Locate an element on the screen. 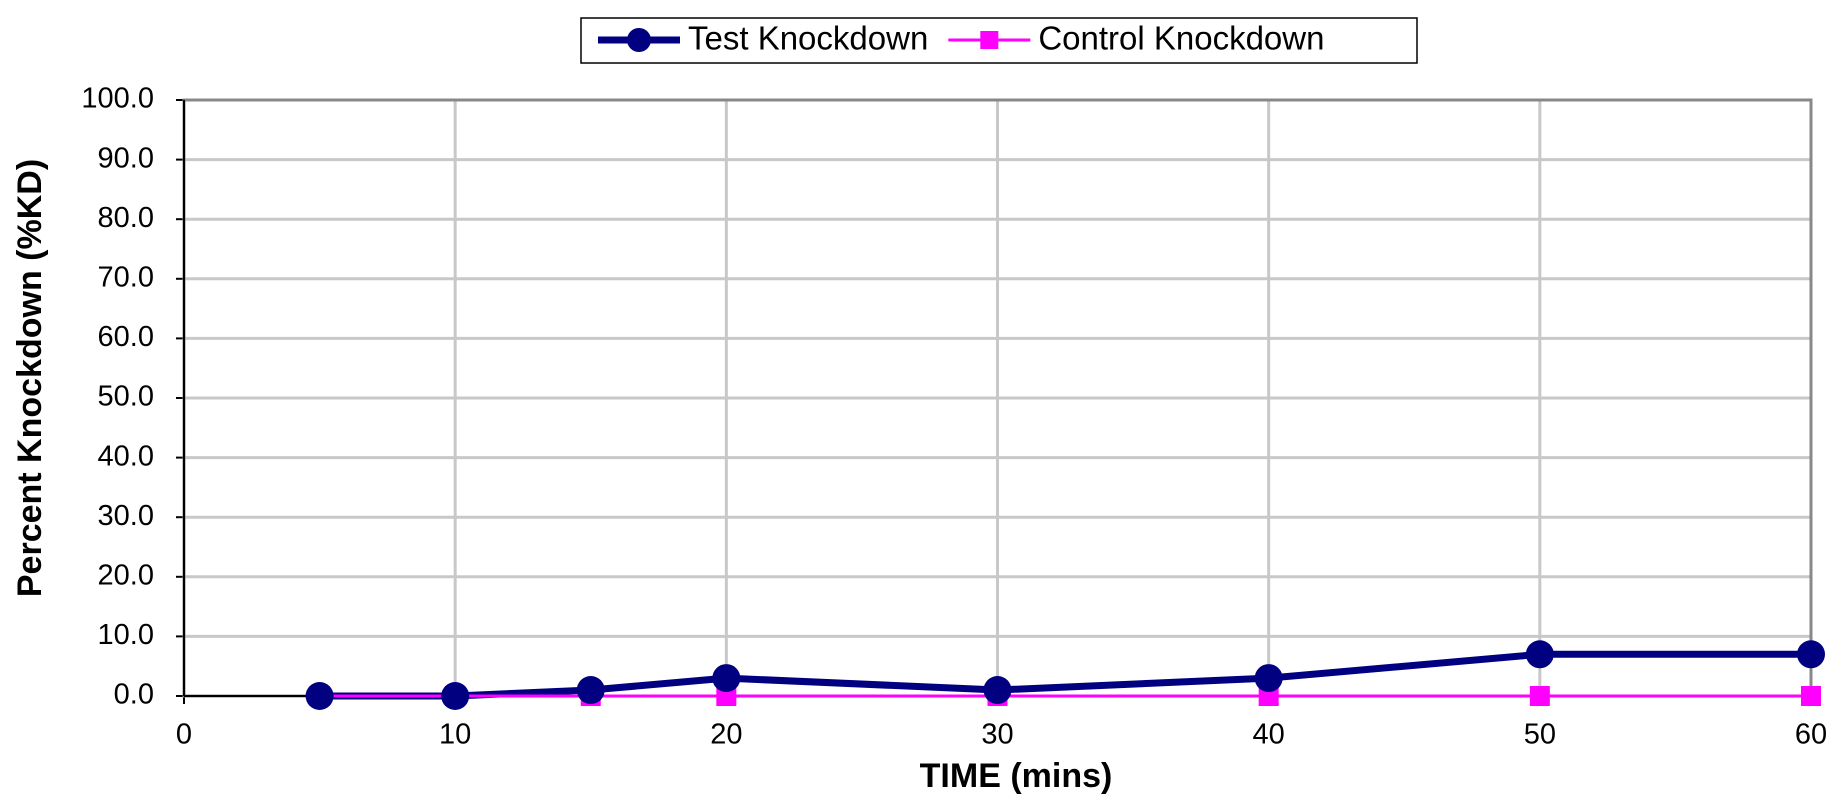  y-tick-label: 40.0 is located at coordinates (126, 456).